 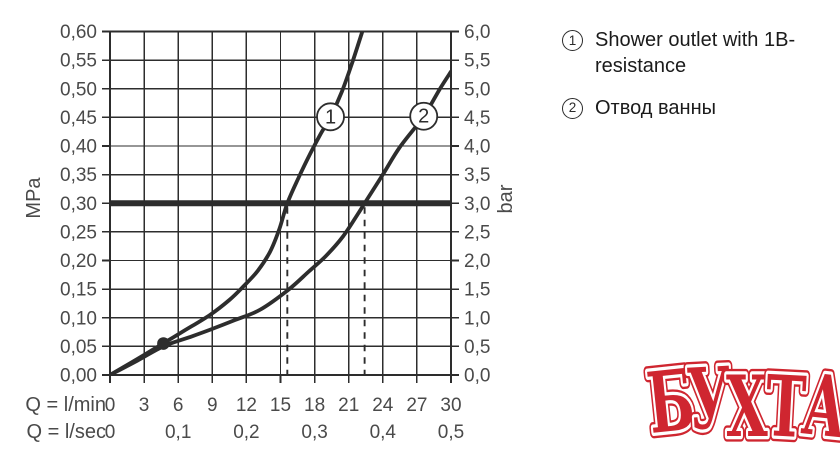 I want to click on bar-tick-label: 6,0, so click(x=477, y=32).